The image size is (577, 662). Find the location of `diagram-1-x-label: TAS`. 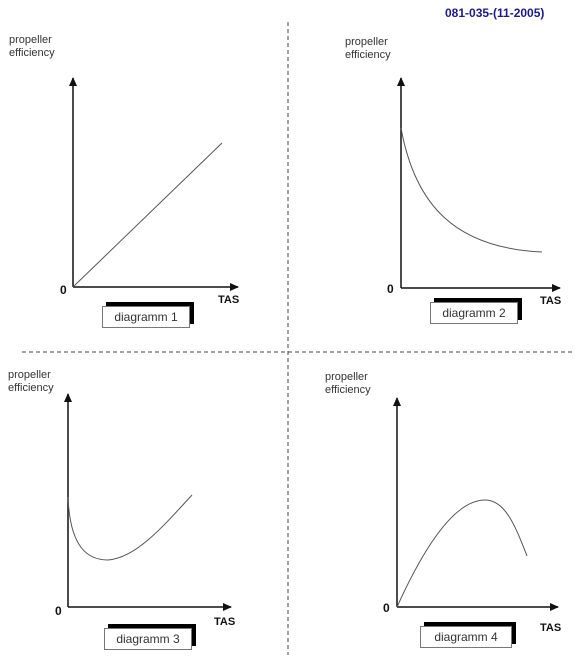

diagram-1-x-label: TAS is located at coordinates (229, 300).